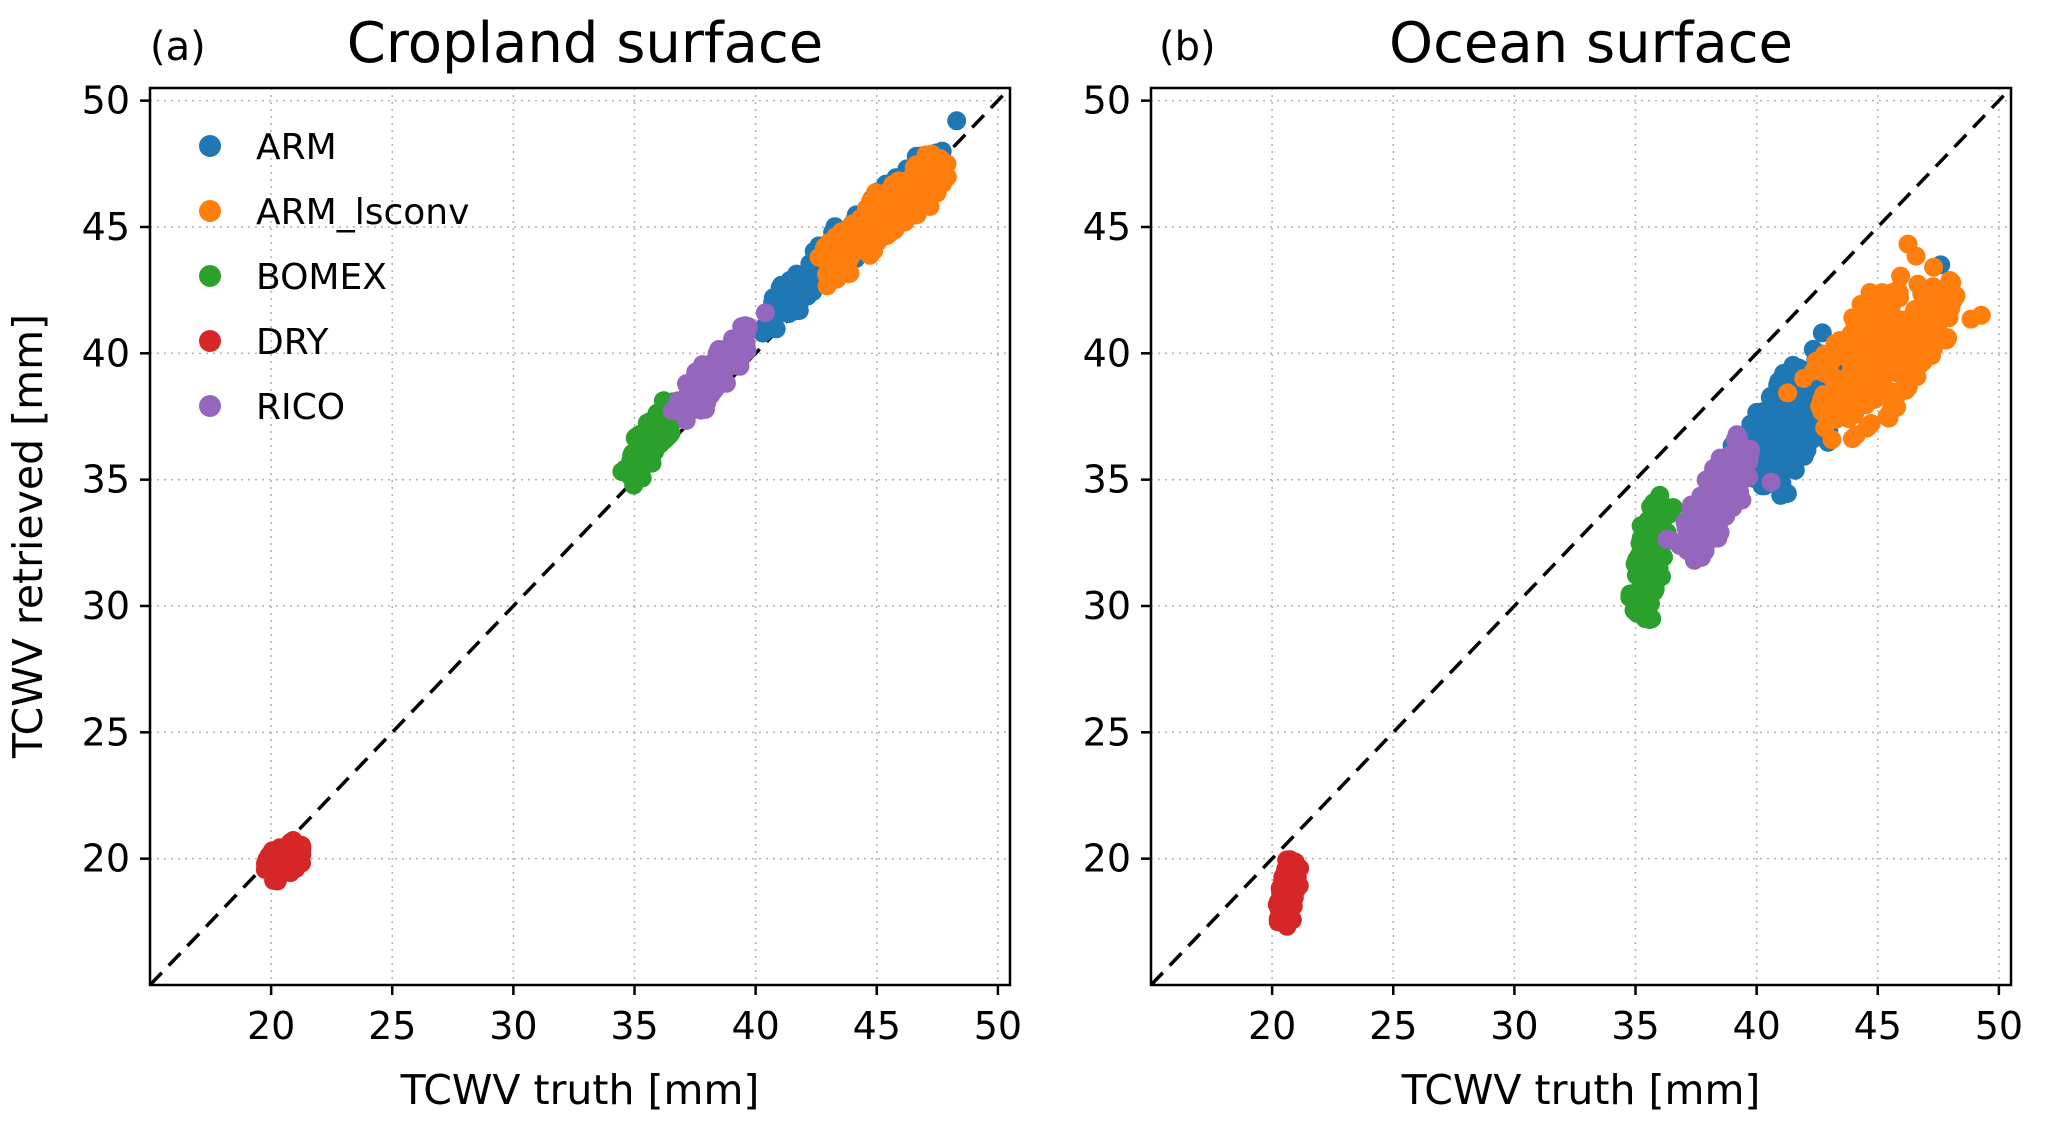 The width and height of the screenshot is (2067, 1130). What do you see at coordinates (28, 536) in the screenshot?
I see `y-axis-label-a: TCWV retrieved [mm]` at bounding box center [28, 536].